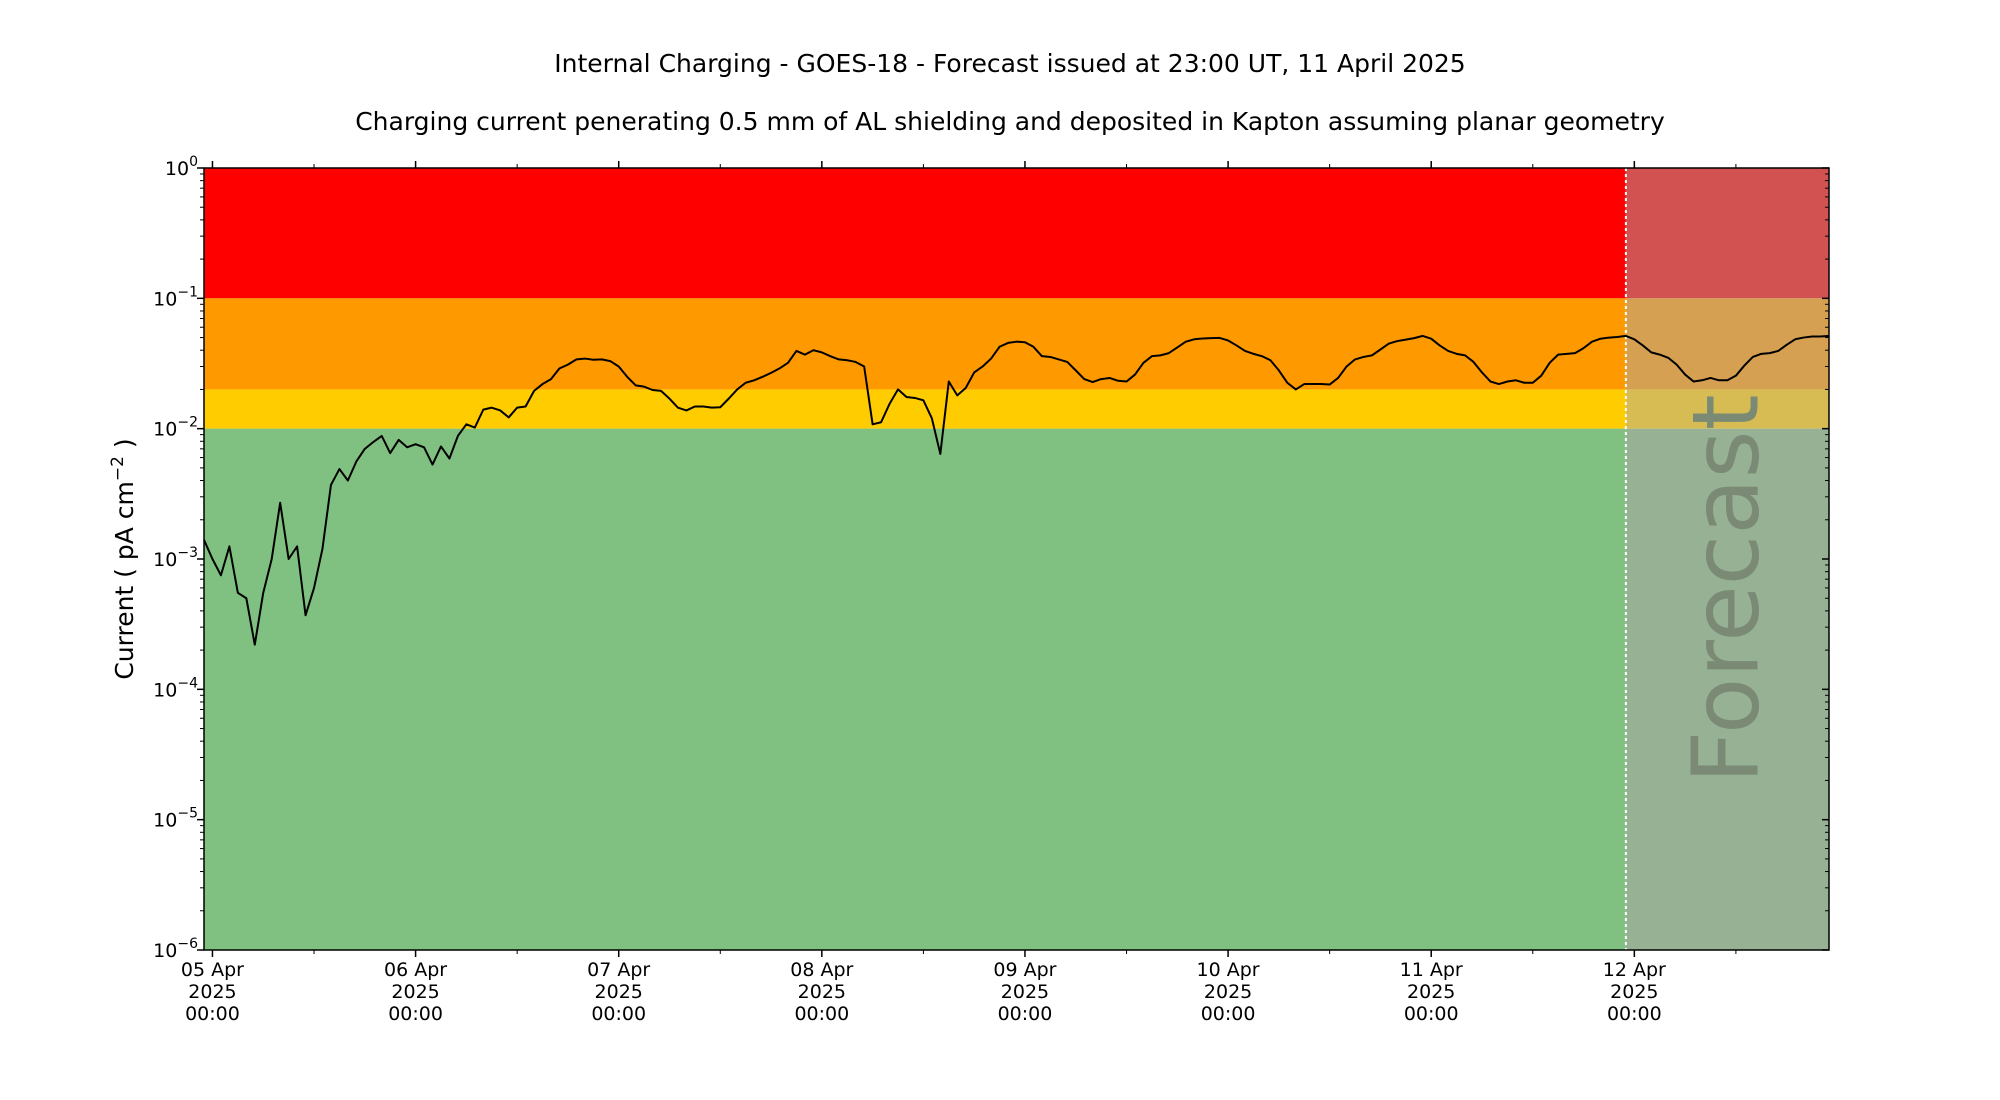 The width and height of the screenshot is (2000, 1100). I want to click on x-tick-label-5-1: 2025, so click(1228, 992).